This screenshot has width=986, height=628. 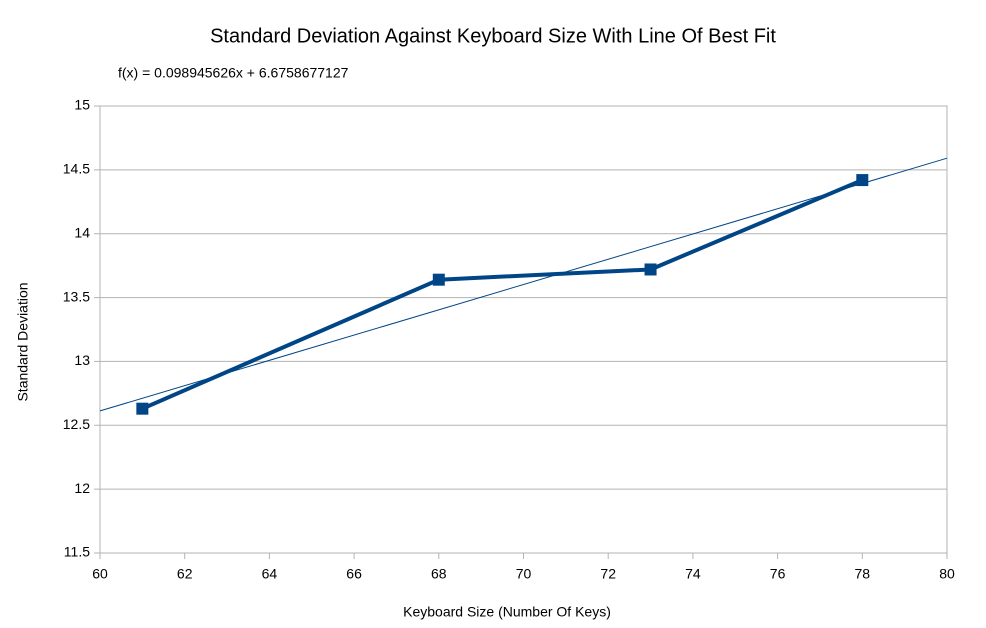 What do you see at coordinates (439, 574) in the screenshot?
I see `x-tick-label: 68` at bounding box center [439, 574].